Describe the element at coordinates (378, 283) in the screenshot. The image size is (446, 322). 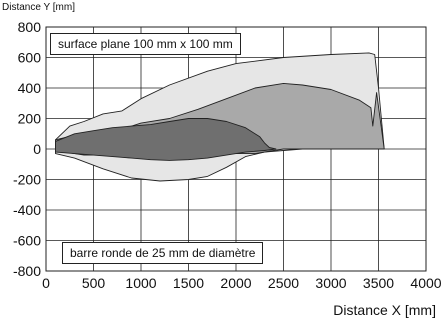
I see `x-tick-label: 3500` at that location.